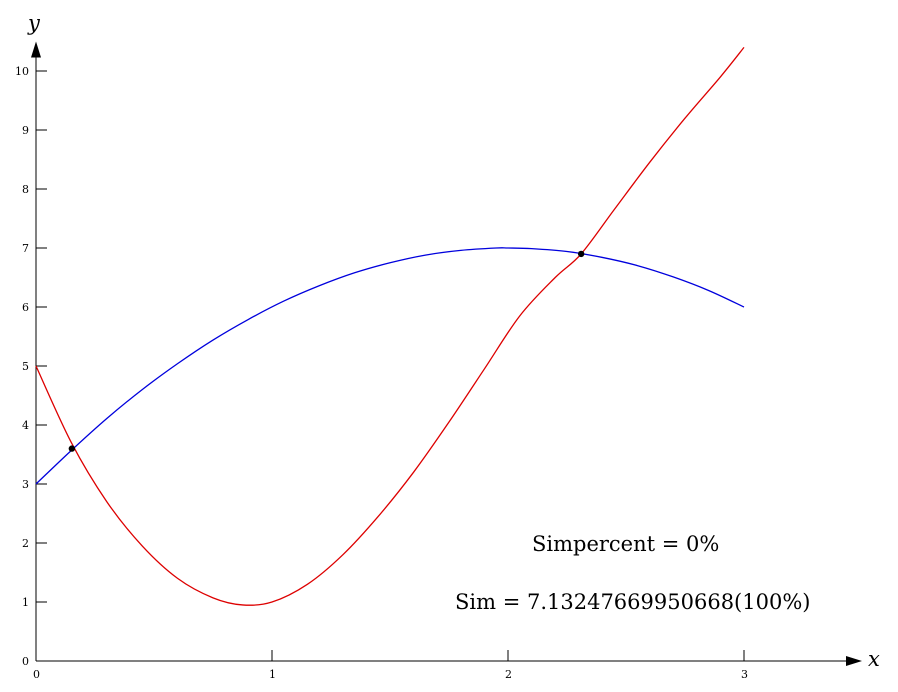  What do you see at coordinates (874, 659) in the screenshot?
I see `x-axis-title: x` at bounding box center [874, 659].